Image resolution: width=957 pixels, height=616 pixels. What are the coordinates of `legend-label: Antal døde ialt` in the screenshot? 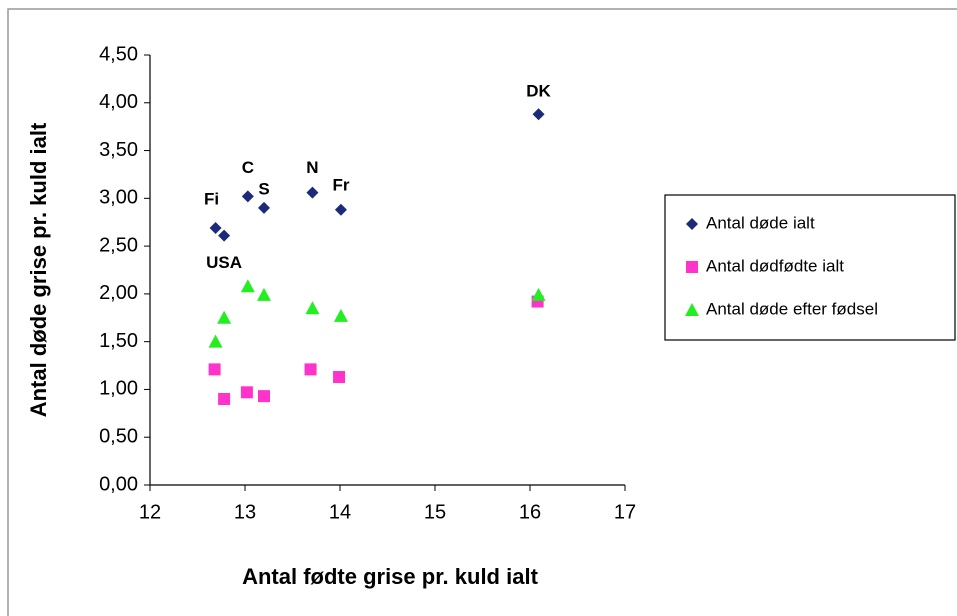 It's located at (760, 222).